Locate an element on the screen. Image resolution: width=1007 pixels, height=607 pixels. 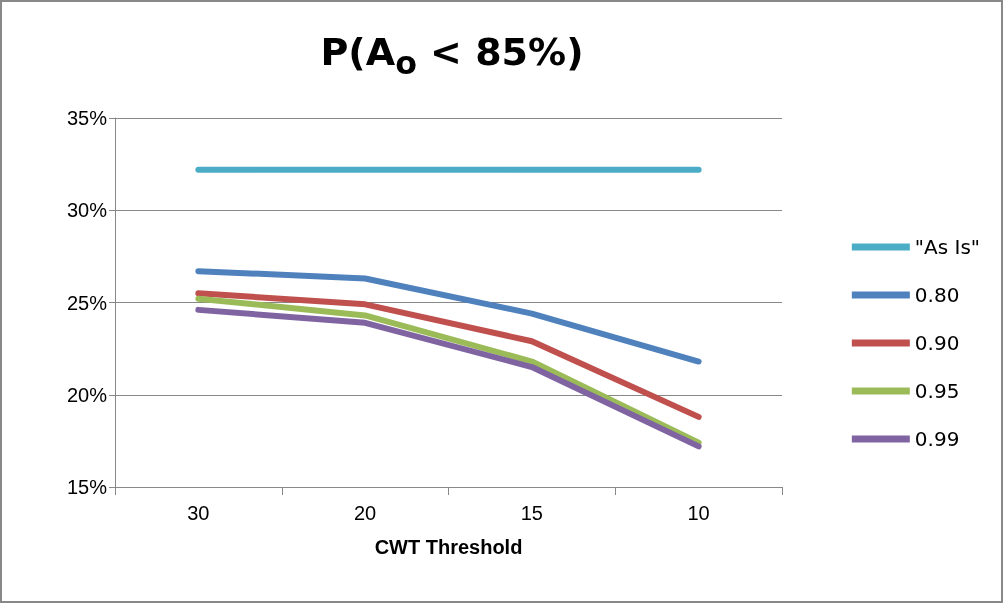
x-tick-label: 10 is located at coordinates (698, 513).